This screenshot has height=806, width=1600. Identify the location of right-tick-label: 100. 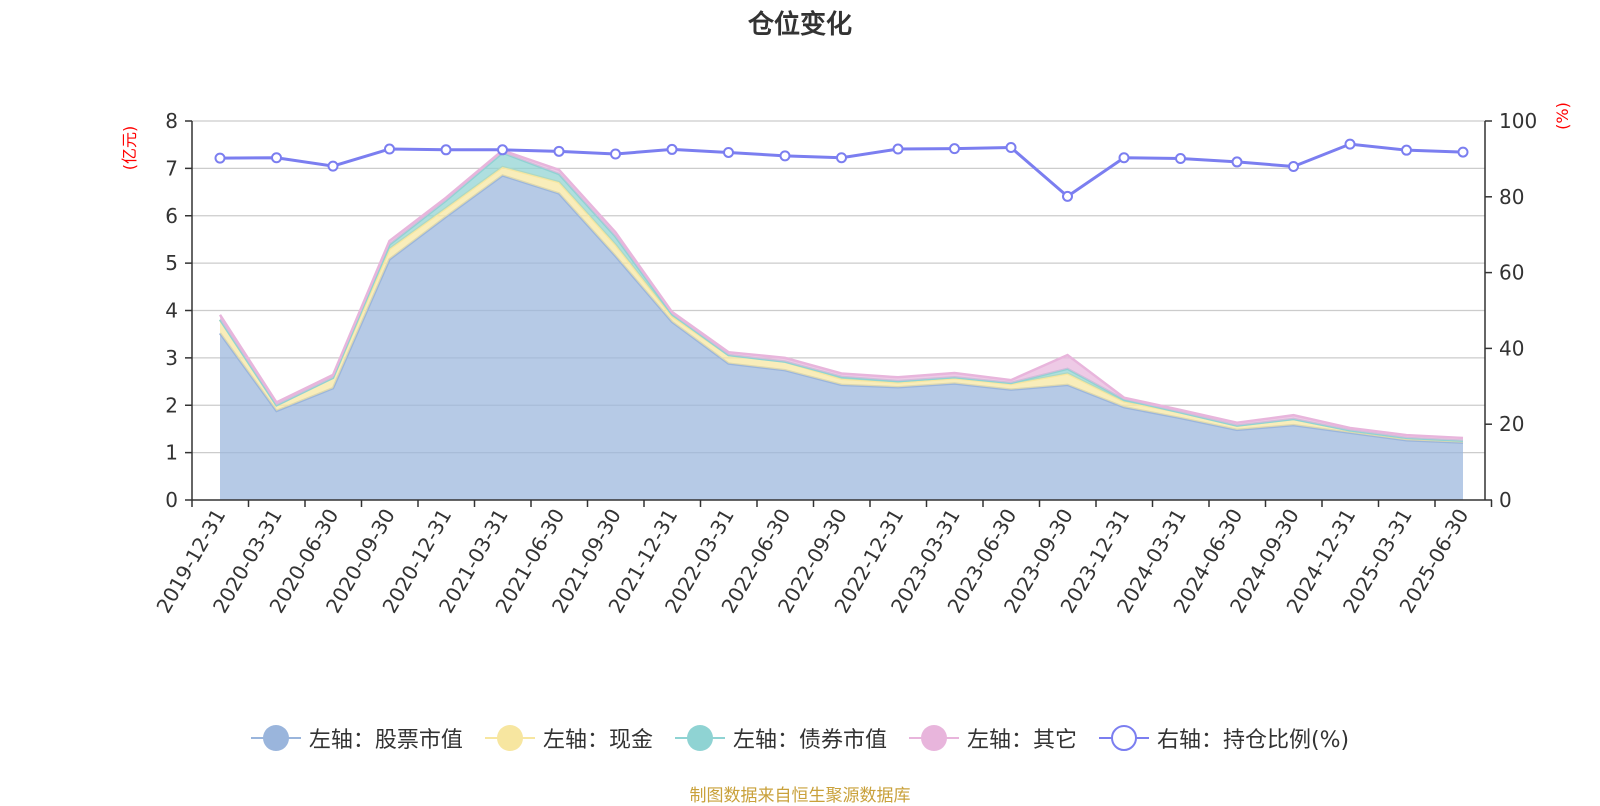
(1518, 121).